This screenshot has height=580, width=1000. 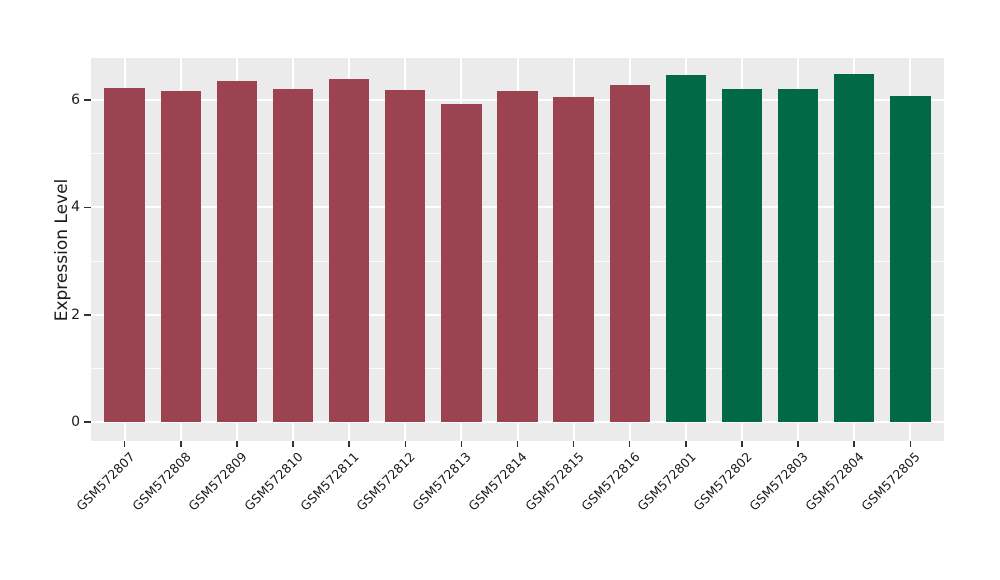 What do you see at coordinates (405, 256) in the screenshot?
I see `bar-GSM572812` at bounding box center [405, 256].